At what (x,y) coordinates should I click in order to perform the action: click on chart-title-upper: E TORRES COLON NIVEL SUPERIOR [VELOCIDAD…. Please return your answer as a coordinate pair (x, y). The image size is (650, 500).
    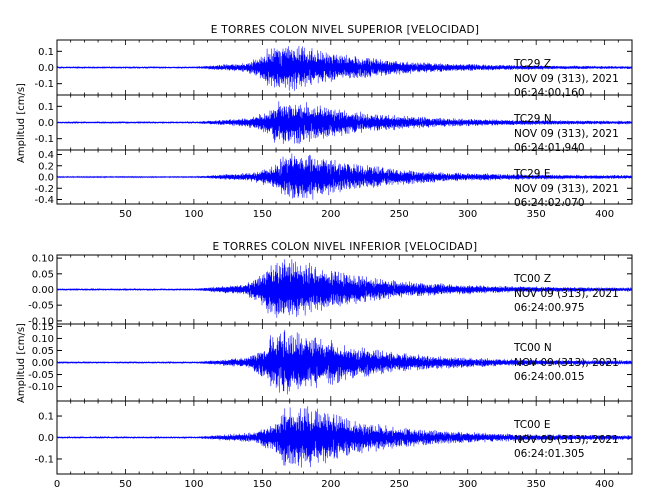
    Looking at the image, I should click on (345, 30).